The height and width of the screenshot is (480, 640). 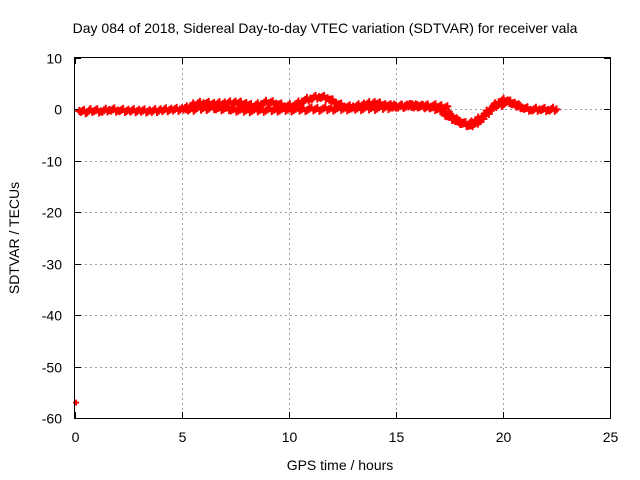 What do you see at coordinates (183, 437) in the screenshot?
I see `x-tick-label: 5` at bounding box center [183, 437].